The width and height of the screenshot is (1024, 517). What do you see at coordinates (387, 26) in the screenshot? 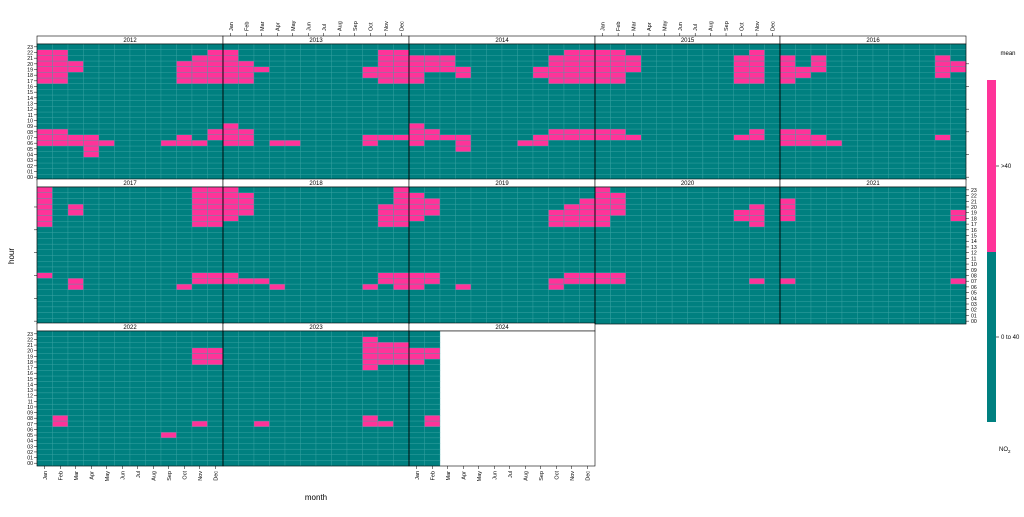
I see `x-tick-label: Nov` at bounding box center [387, 26].